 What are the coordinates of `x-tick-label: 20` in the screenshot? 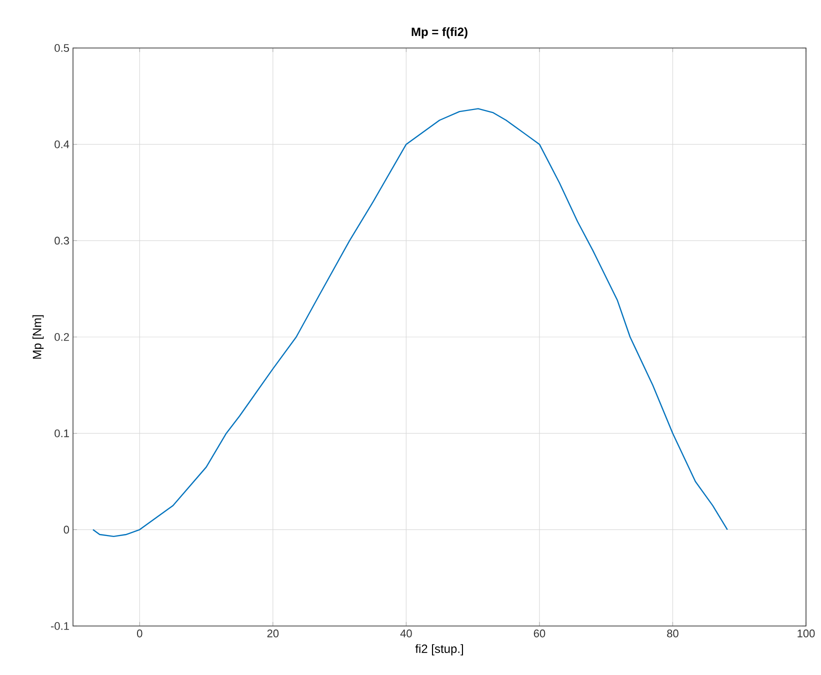 It's located at (273, 634).